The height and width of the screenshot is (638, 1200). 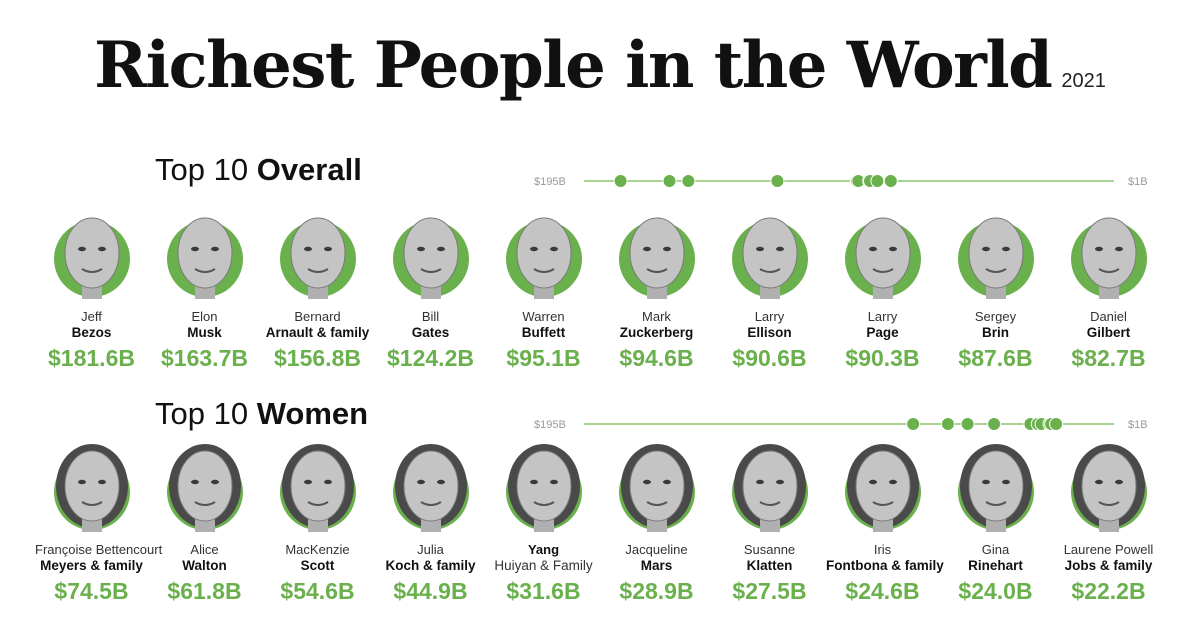 I want to click on person-card: Sergey Brin $87.6B, so click(x=995, y=288).